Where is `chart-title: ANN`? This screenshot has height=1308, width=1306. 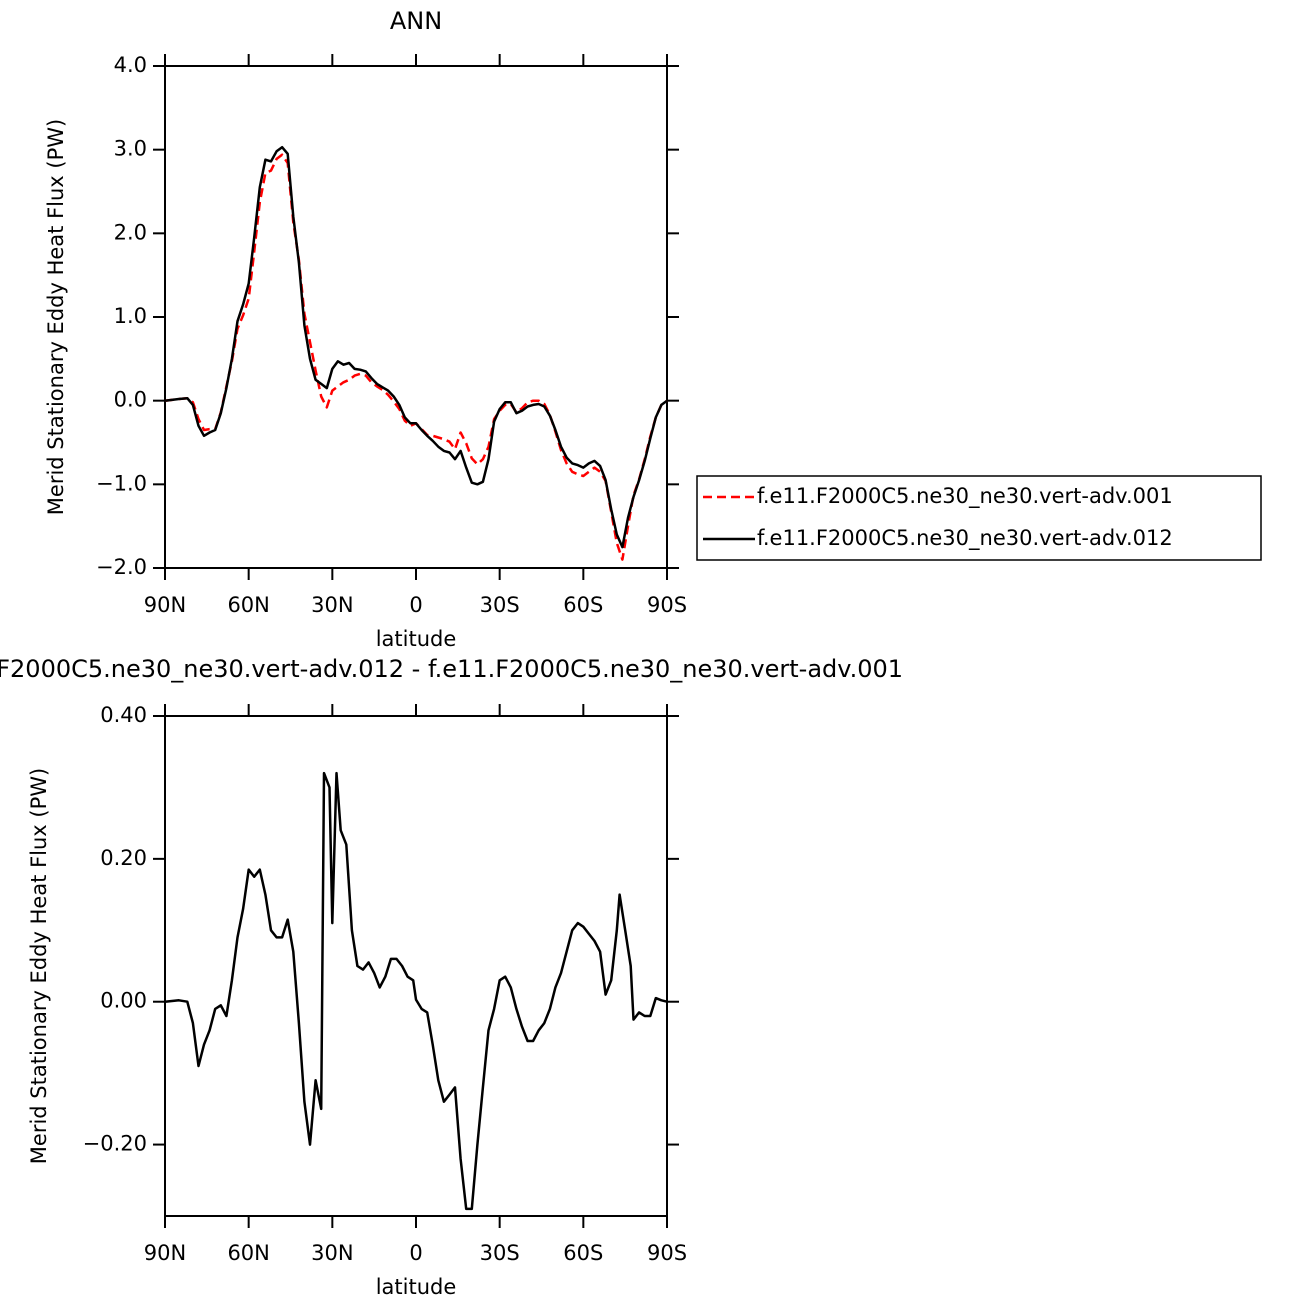 chart-title: ANN is located at coordinates (416, 21).